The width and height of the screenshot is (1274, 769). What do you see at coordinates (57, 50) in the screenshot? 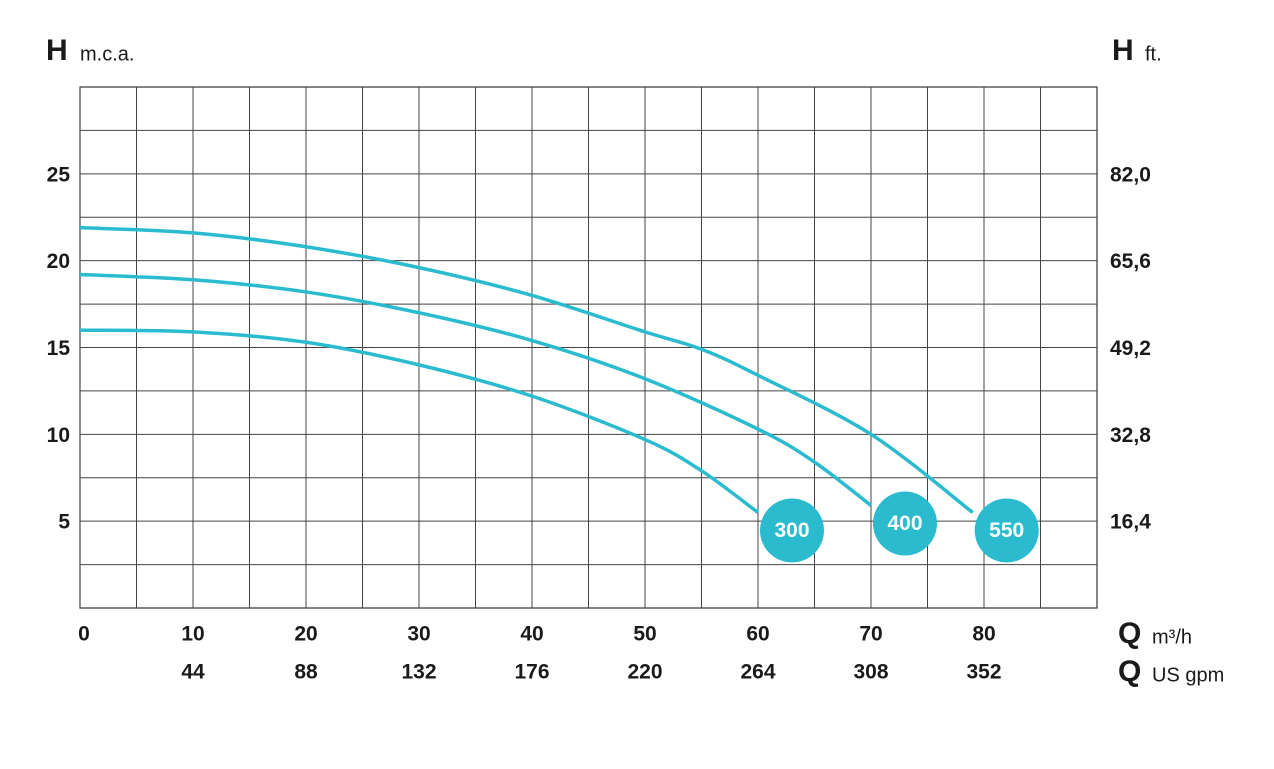
I see `y-axis-symbol: H` at bounding box center [57, 50].